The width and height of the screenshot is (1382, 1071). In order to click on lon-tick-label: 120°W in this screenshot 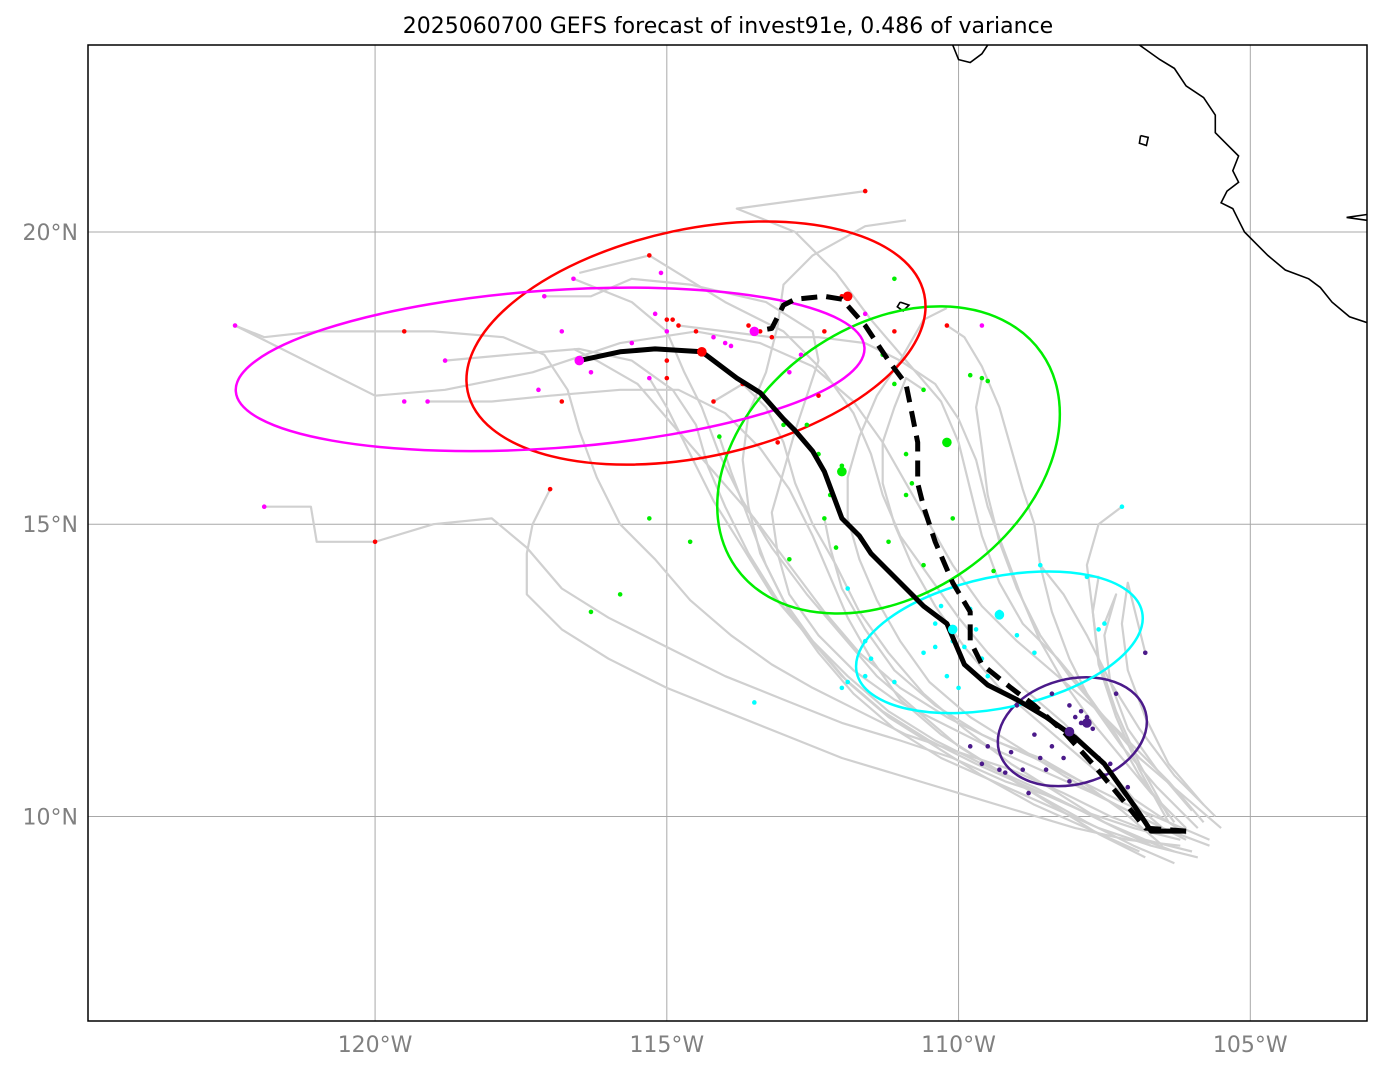, I will do `click(375, 1045)`.